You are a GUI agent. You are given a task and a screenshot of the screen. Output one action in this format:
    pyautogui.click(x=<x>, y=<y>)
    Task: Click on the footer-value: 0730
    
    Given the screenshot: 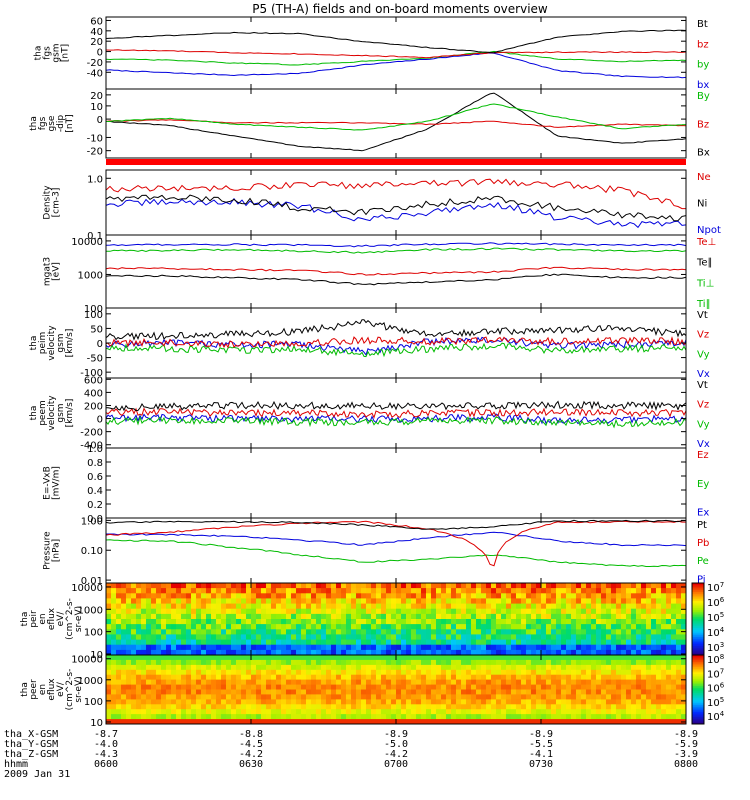 What is the action you would take?
    pyautogui.click(x=541, y=764)
    